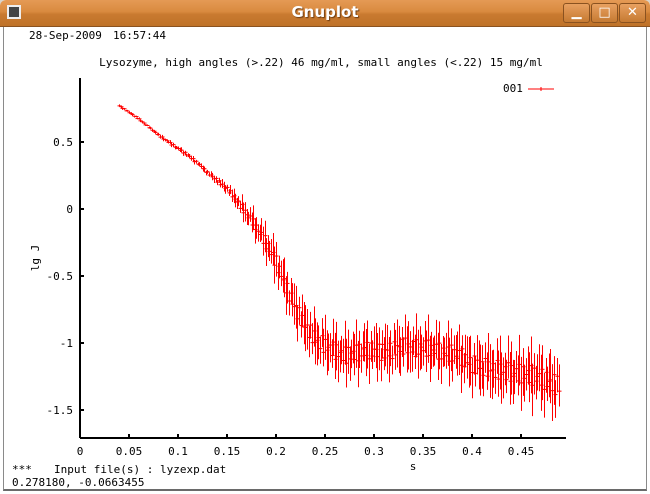  Describe the element at coordinates (66, 343) in the screenshot. I see `y-tick-label: -1` at that location.